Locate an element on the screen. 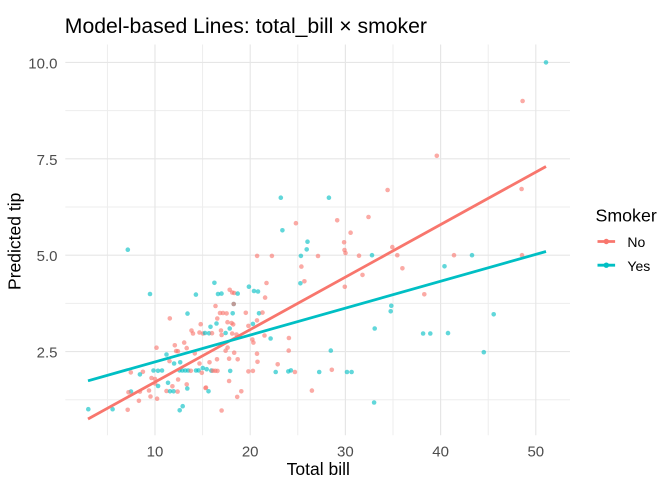  svg-text: 30 is located at coordinates (345, 451).